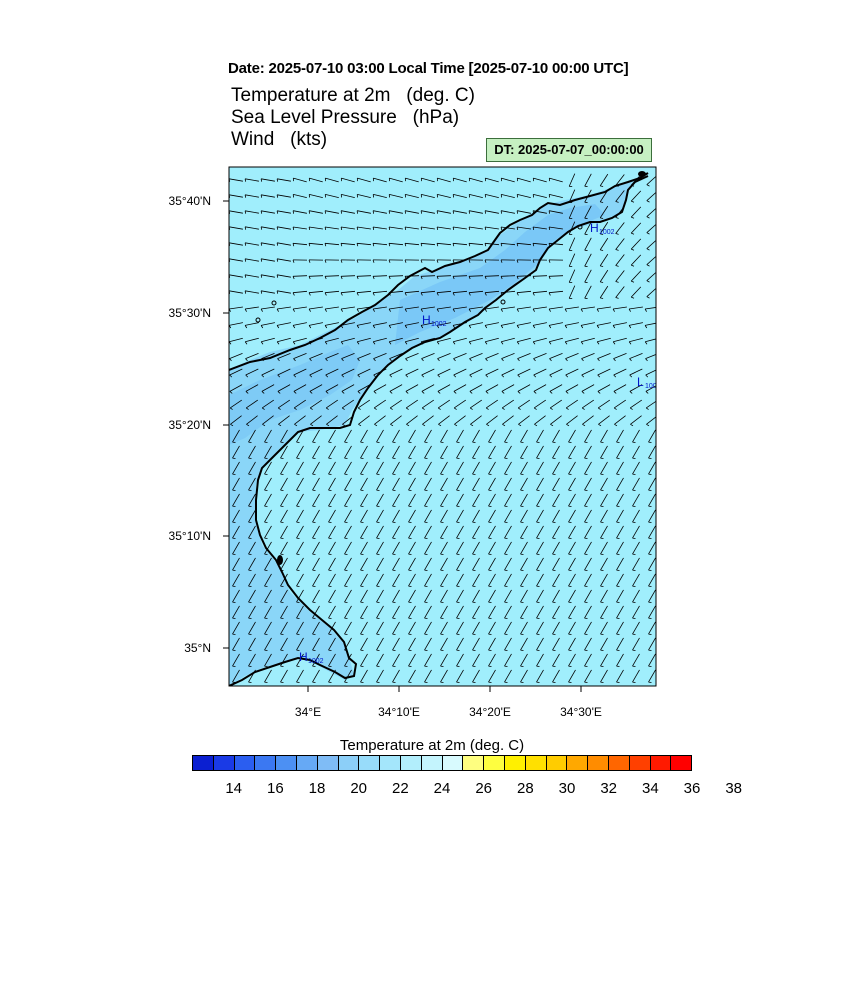  What do you see at coordinates (353, 95) in the screenshot?
I see `title-temperature: Temperature at 2m (deg. C)` at bounding box center [353, 95].